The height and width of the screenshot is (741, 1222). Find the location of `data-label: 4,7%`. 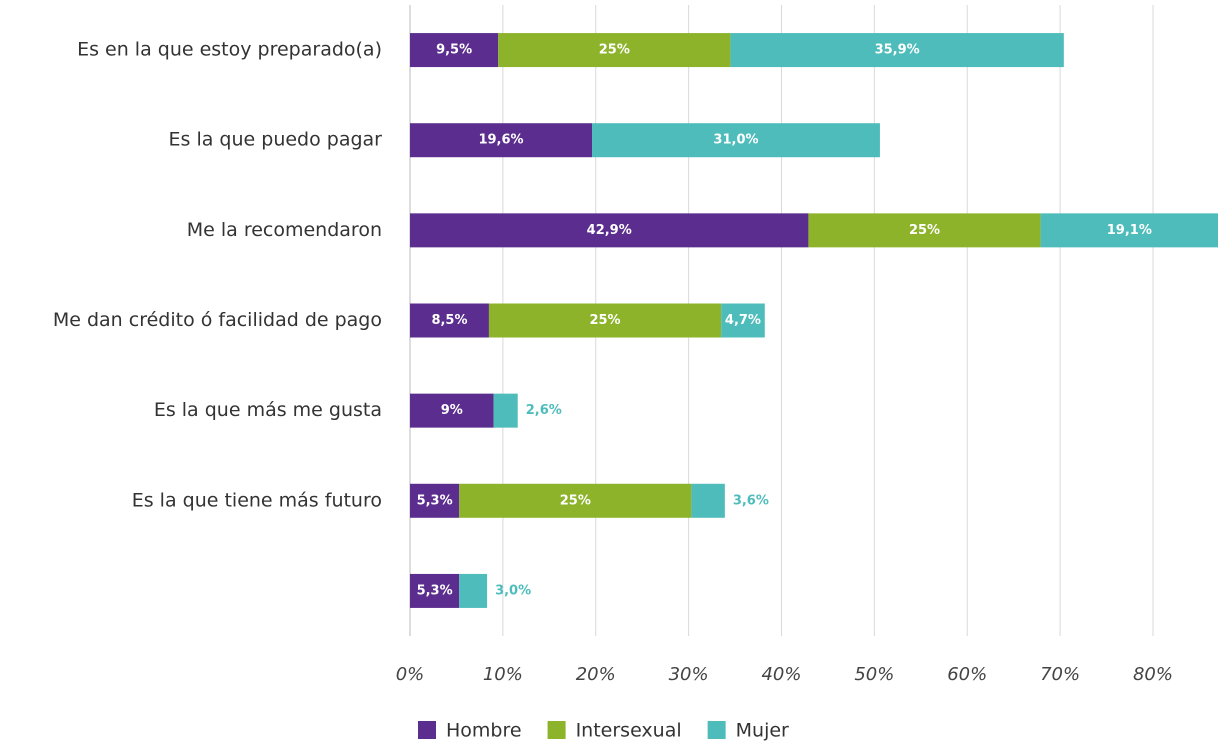

data-label: 4,7% is located at coordinates (743, 320).